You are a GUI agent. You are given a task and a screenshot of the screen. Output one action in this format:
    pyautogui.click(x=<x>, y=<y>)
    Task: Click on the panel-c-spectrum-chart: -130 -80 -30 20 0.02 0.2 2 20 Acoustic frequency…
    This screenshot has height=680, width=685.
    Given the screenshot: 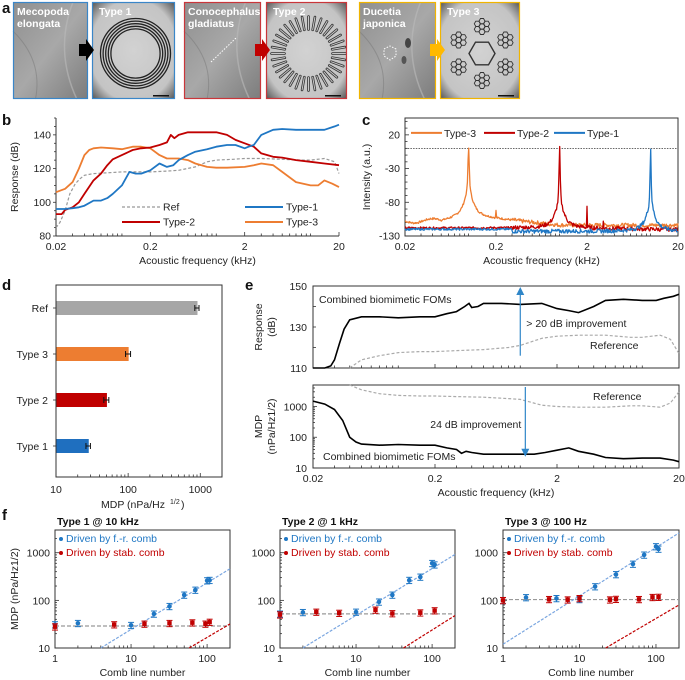 What is the action you would take?
    pyautogui.click(x=522, y=192)
    